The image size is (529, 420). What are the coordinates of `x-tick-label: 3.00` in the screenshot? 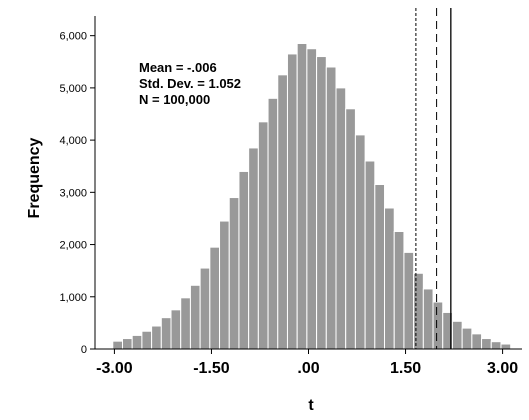 It's located at (502, 368).